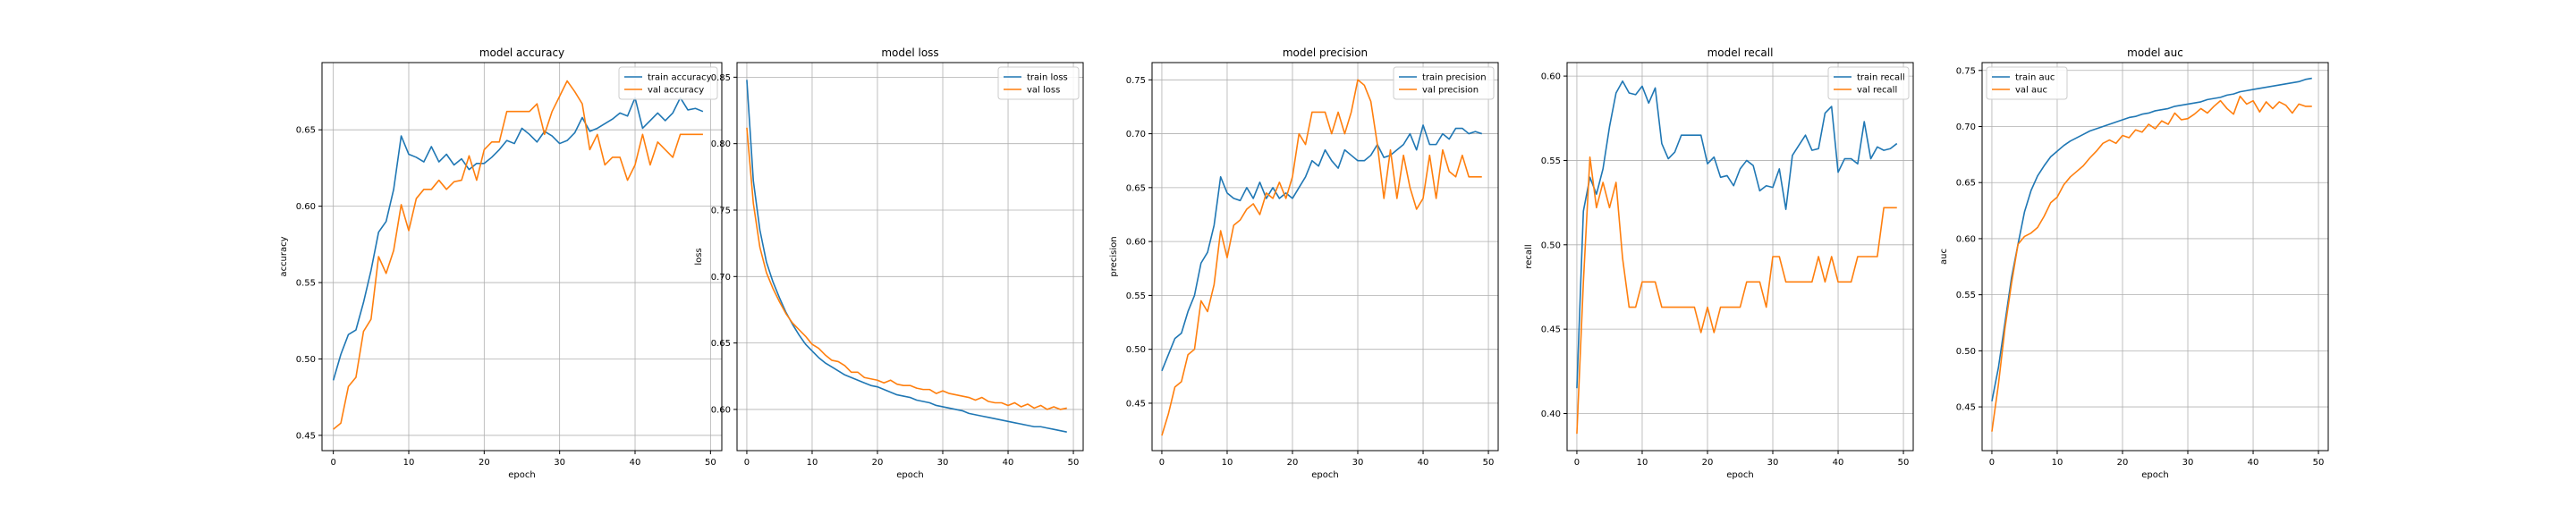  I want to click on chart-title: model auc, so click(2155, 52).